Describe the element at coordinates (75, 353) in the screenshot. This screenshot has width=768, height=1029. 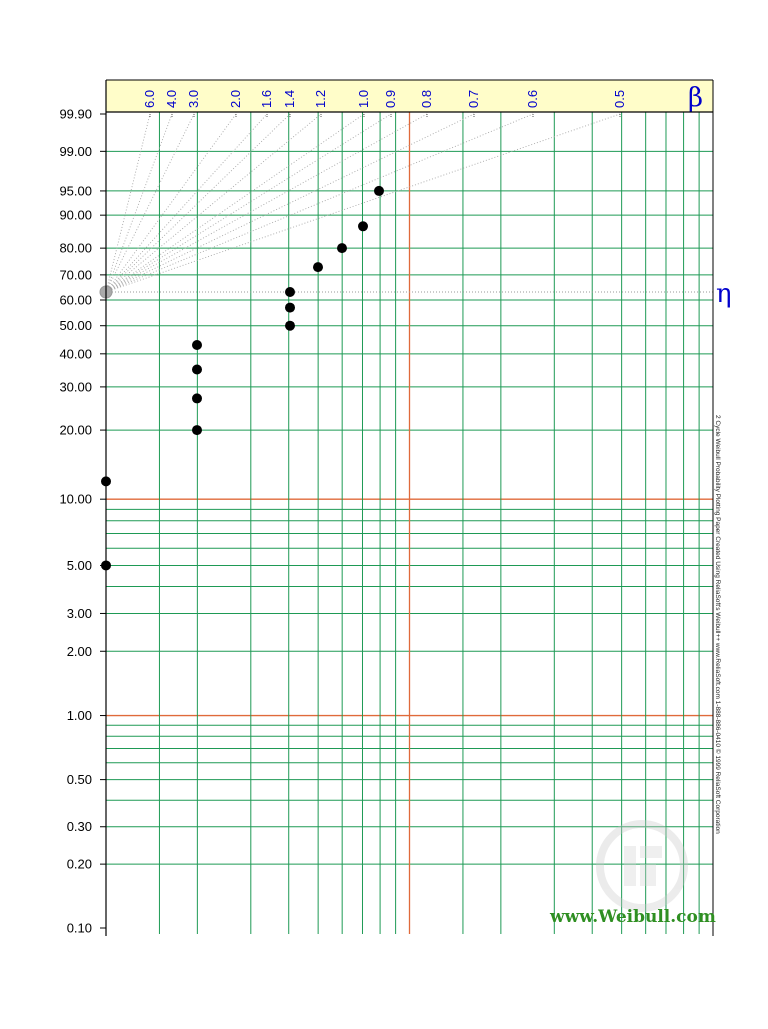
I see `y-tick-label: 40.00` at that location.